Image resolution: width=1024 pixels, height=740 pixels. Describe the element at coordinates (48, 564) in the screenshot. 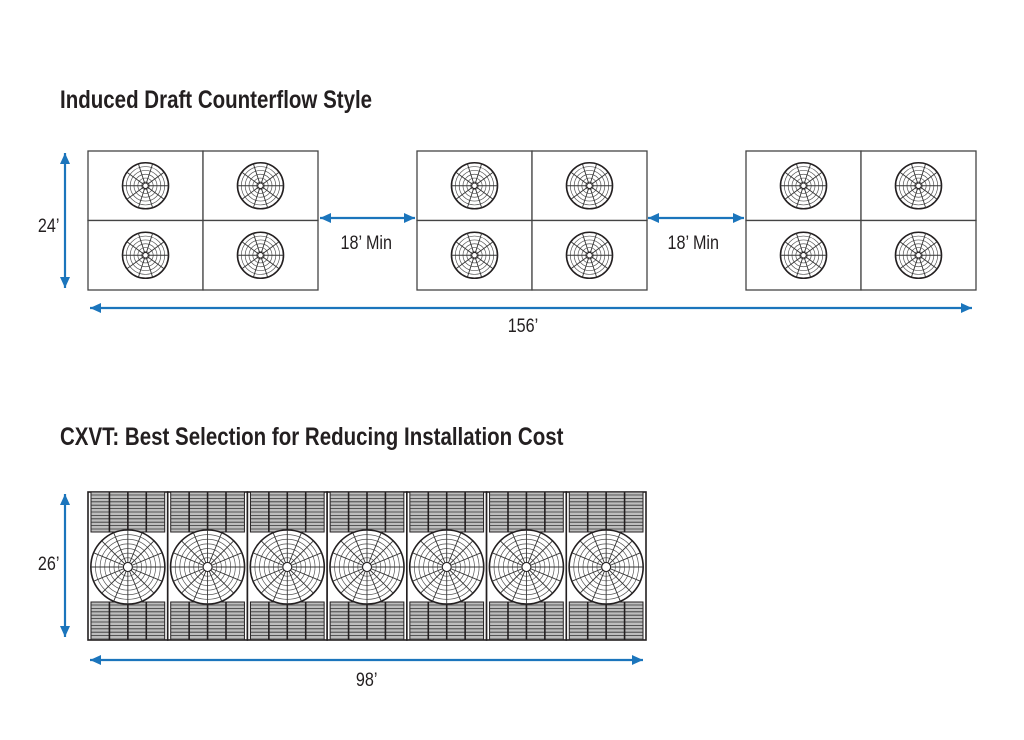

I see `section2-height-label: 26’` at that location.